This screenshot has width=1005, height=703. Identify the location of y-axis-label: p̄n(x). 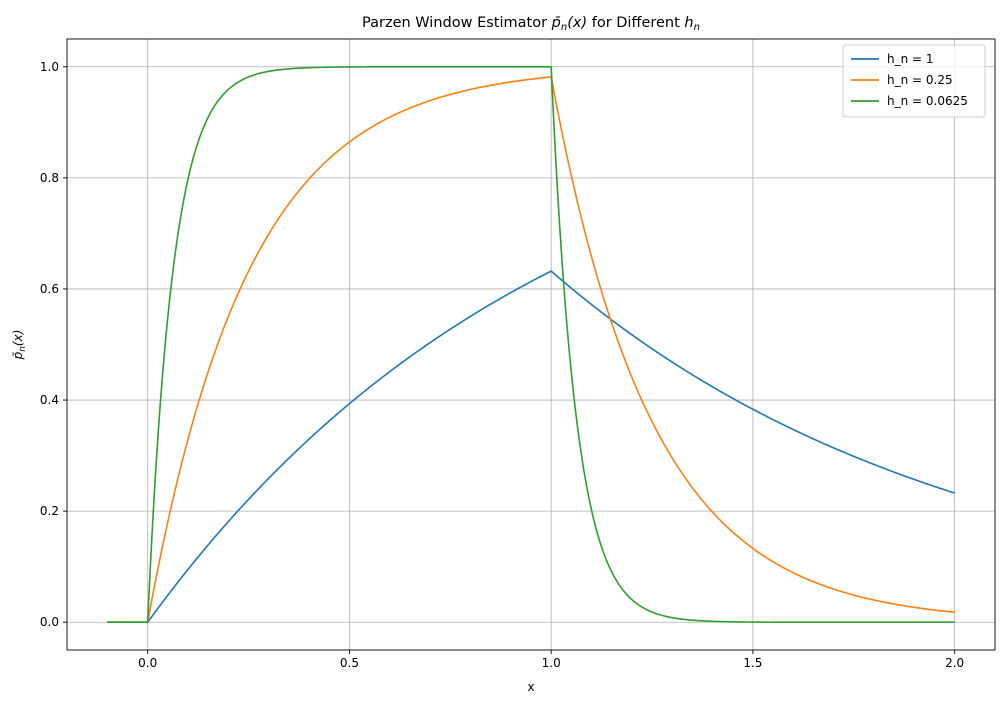
(19, 345).